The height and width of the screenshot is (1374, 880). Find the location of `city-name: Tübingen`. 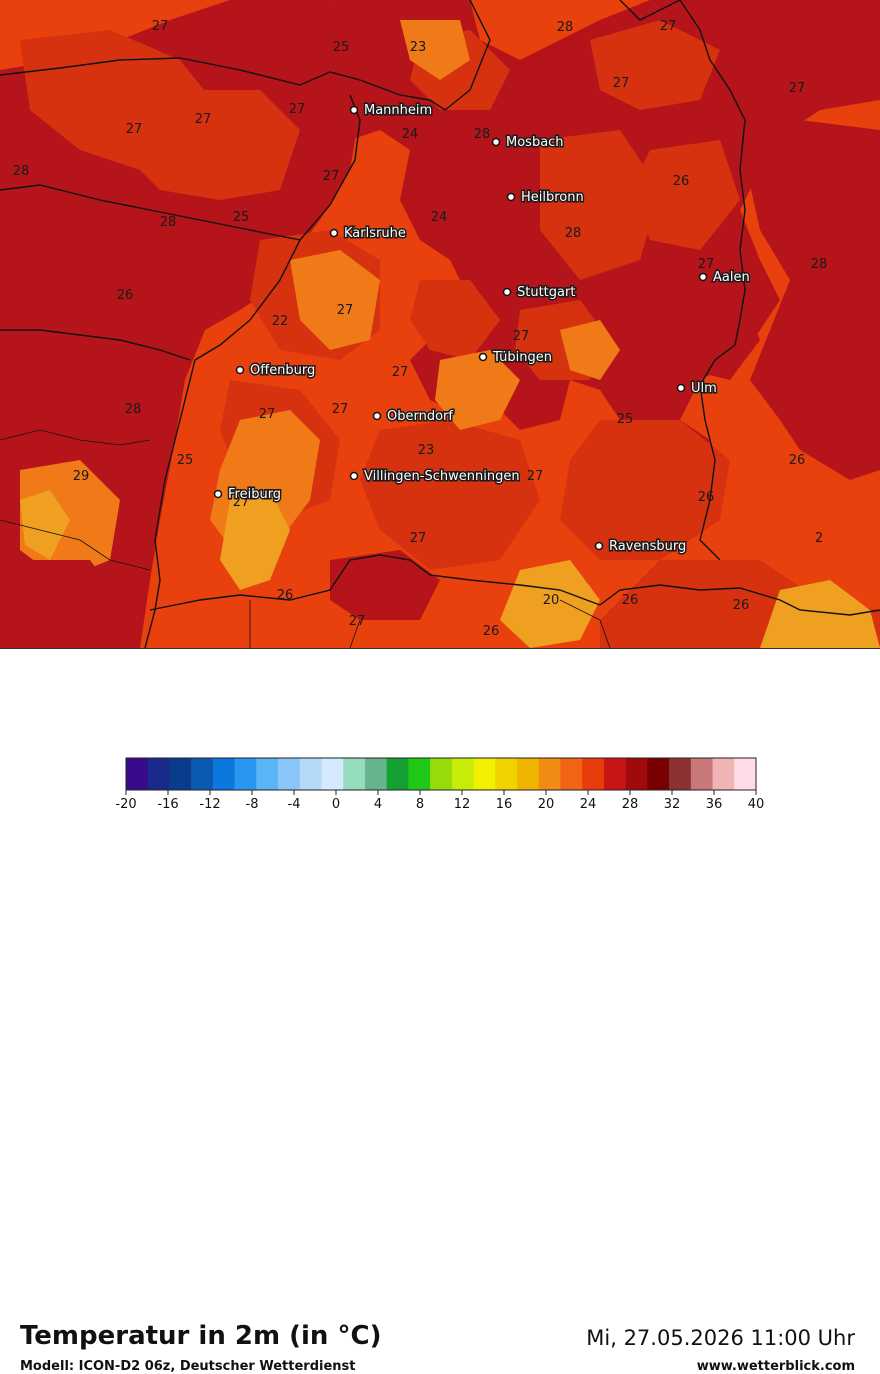

city-name: Tübingen is located at coordinates (522, 357).